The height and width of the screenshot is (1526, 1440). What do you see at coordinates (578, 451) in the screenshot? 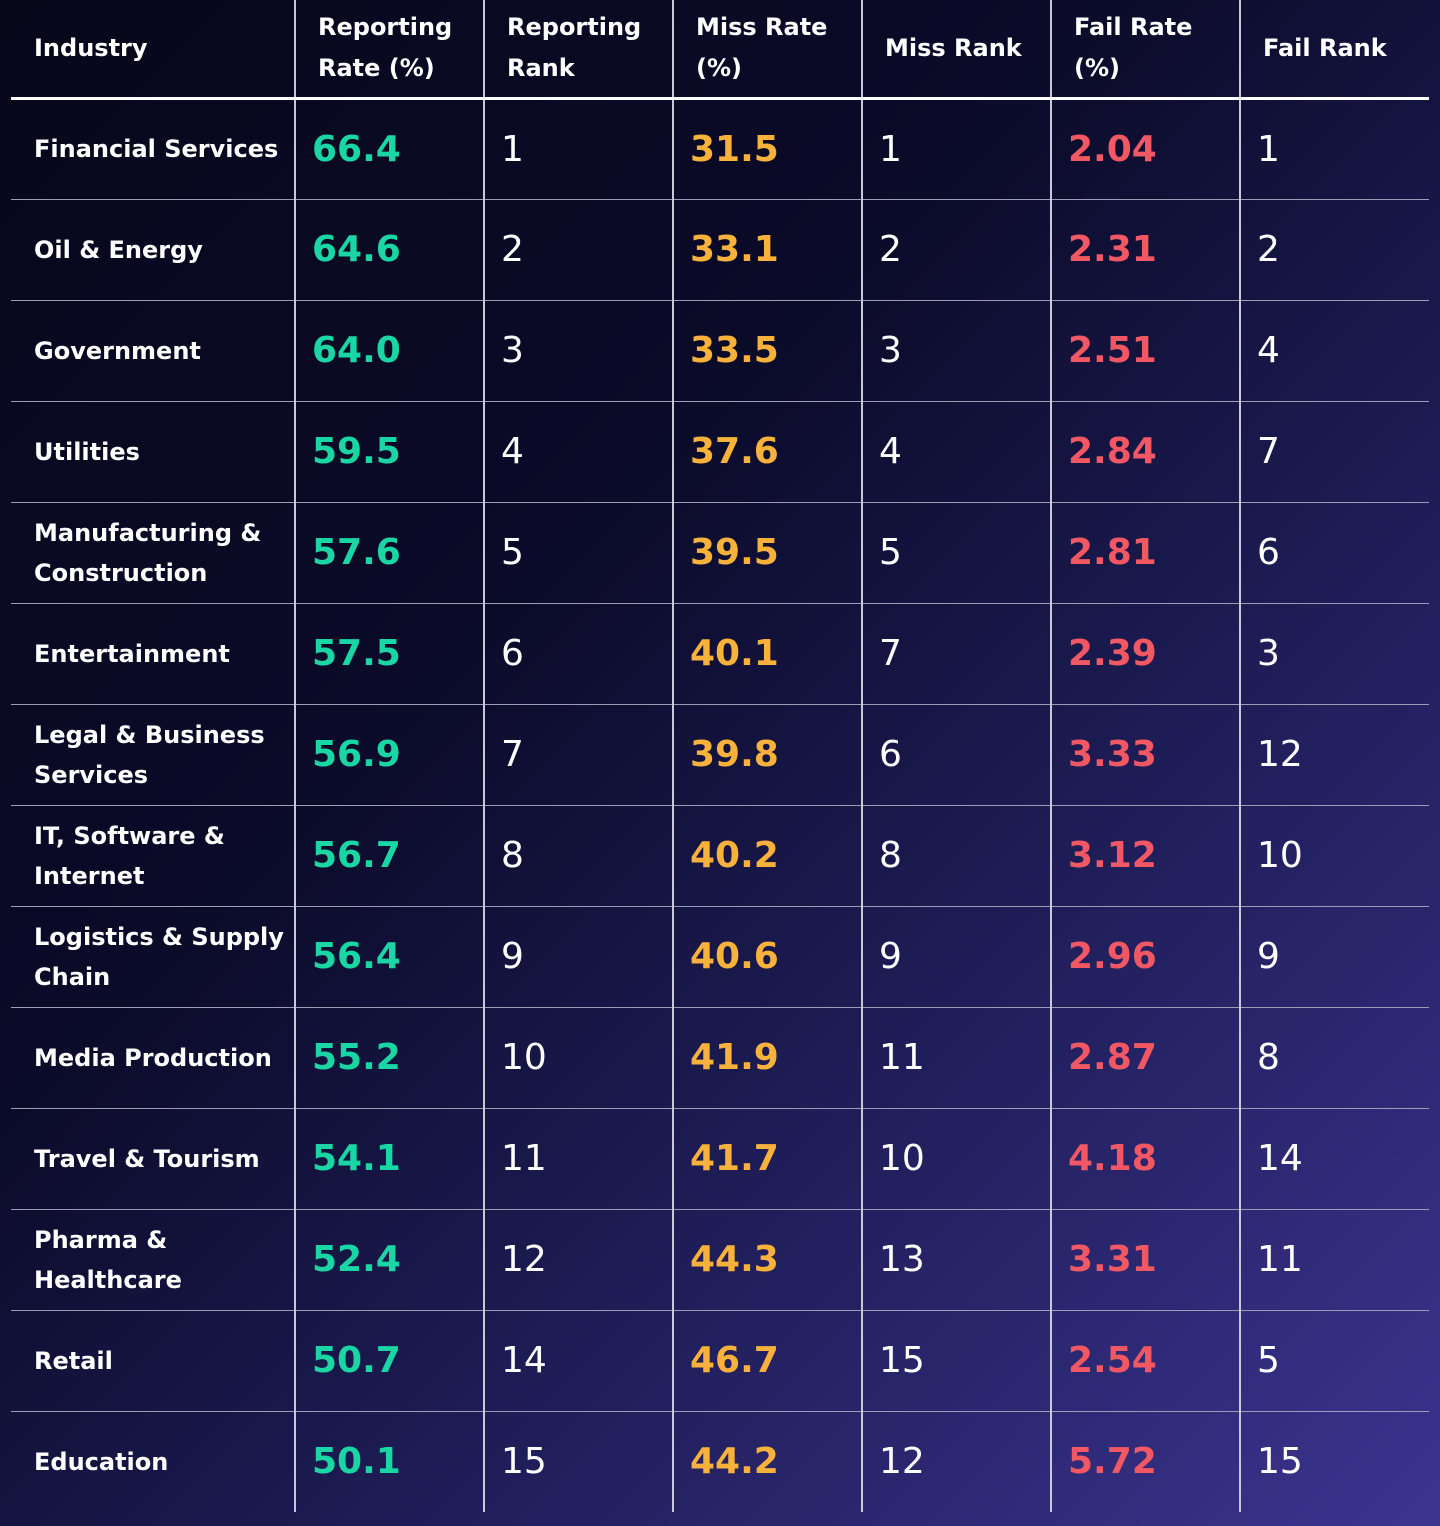
I see `reporting-rank-cell: 4` at bounding box center [578, 451].